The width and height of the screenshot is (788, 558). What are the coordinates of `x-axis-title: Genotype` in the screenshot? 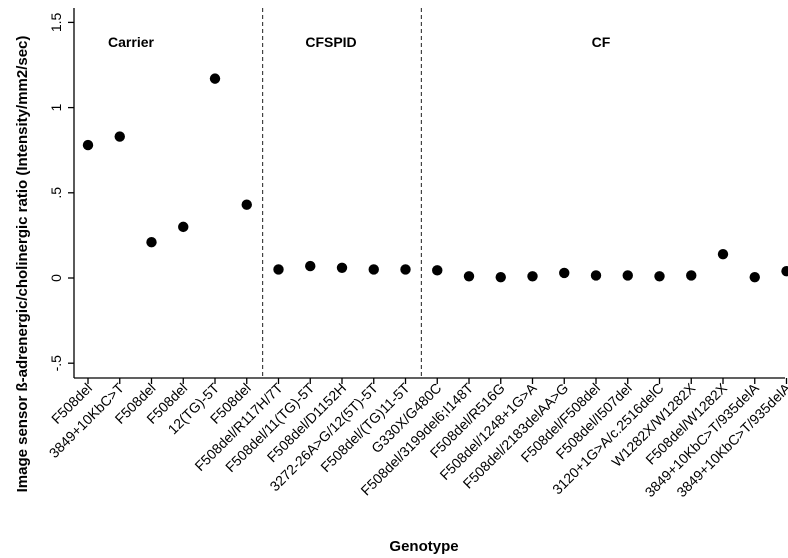 It's located at (423, 546).